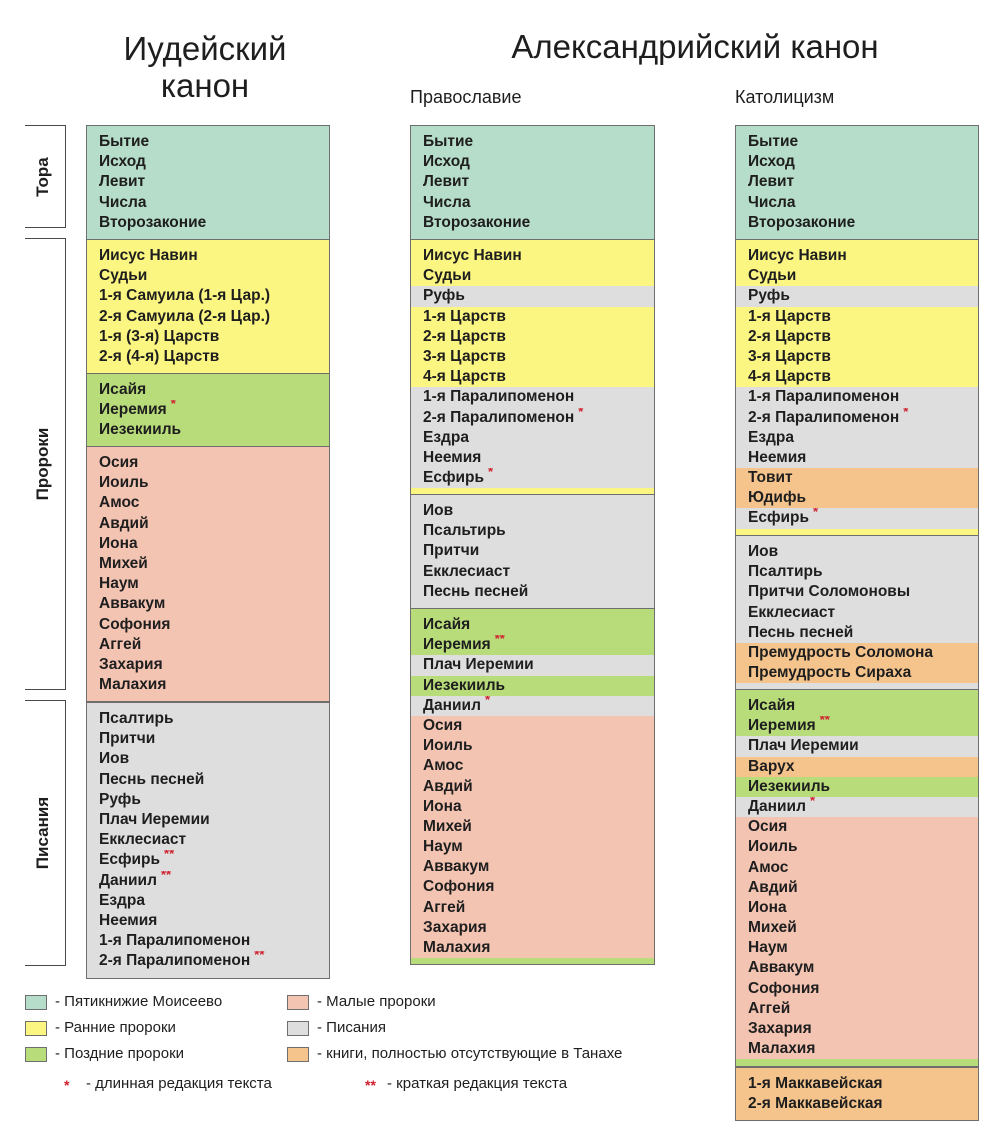 The image size is (1000, 1129). What do you see at coordinates (857, 673) in the screenshot?
I see `book-row: Премудрость Сираха` at bounding box center [857, 673].